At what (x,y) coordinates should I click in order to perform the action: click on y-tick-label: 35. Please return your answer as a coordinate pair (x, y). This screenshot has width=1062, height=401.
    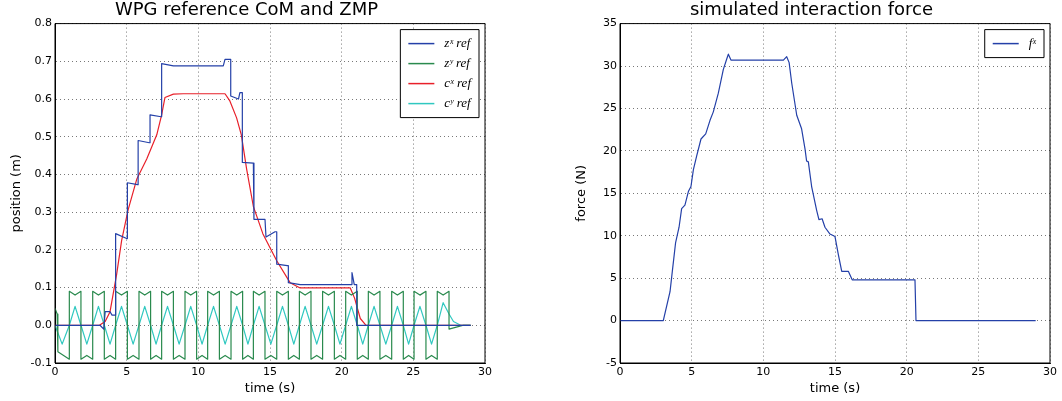
    Looking at the image, I should click on (610, 23).